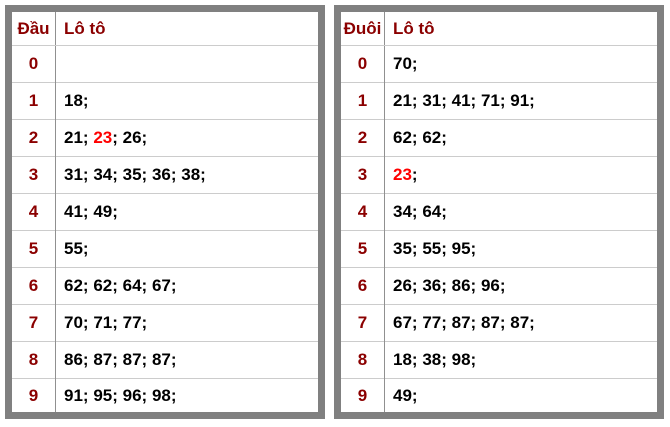  Describe the element at coordinates (188, 360) in the screenshot. I see `values-cell: 86; 87; 87; 87;` at that location.